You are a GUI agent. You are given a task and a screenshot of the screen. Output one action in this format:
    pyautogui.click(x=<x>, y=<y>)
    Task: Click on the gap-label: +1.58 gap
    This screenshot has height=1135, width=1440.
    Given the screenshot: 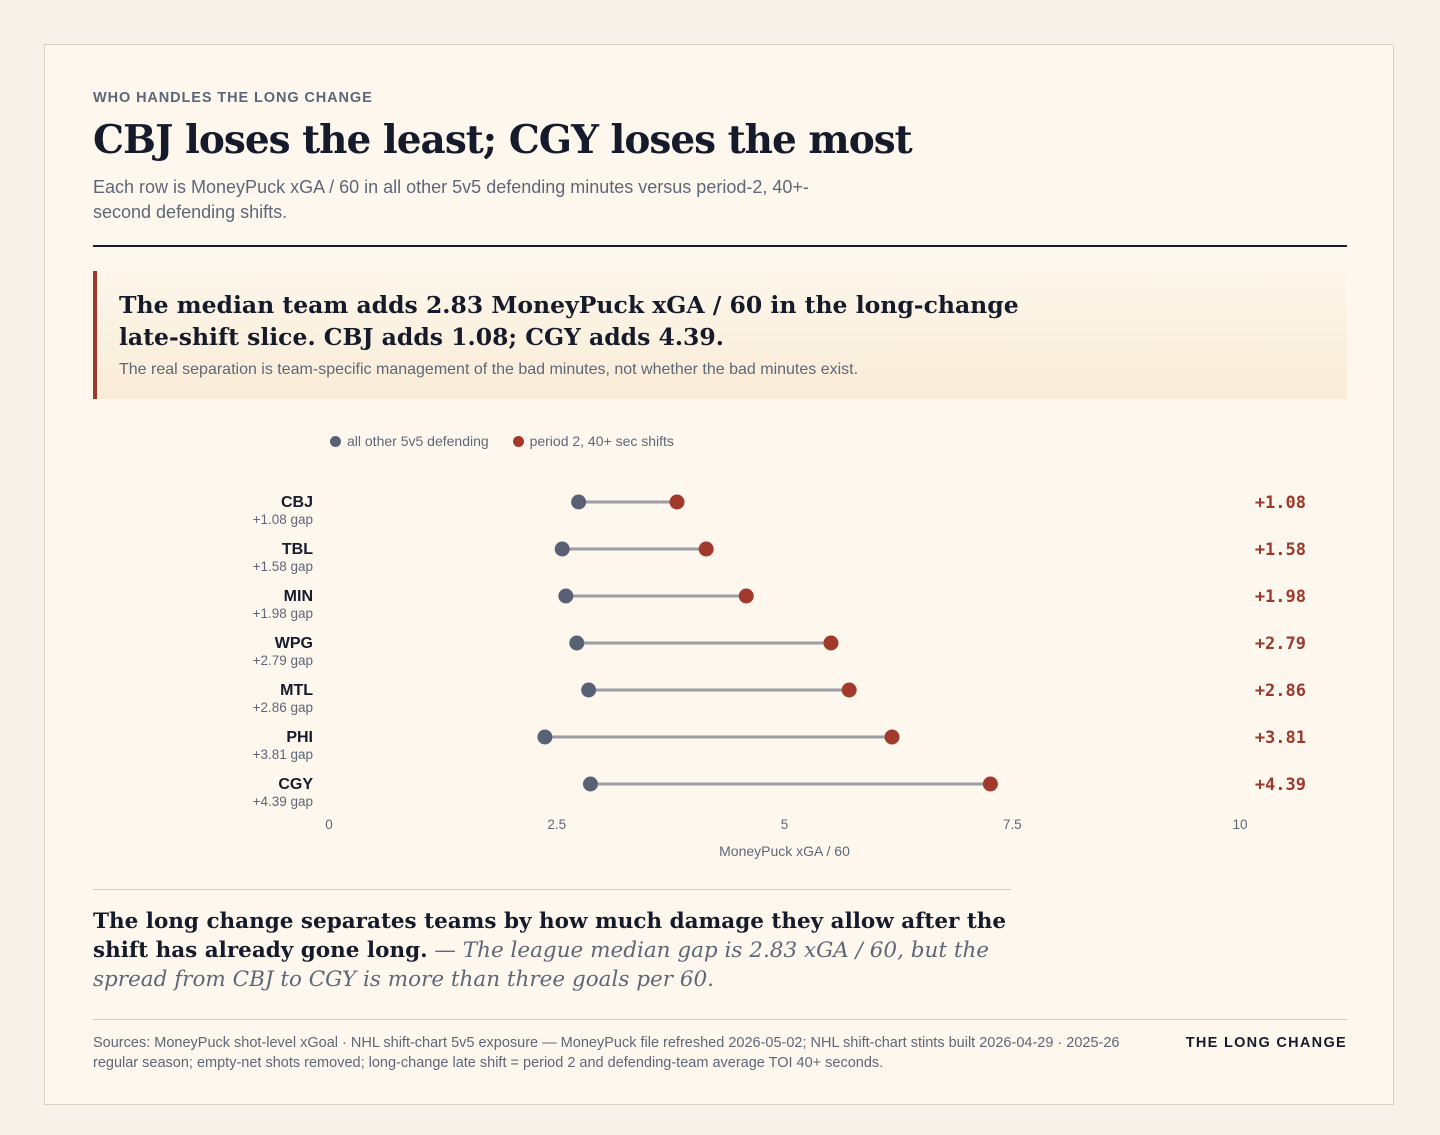 What is the action you would take?
    pyautogui.click(x=283, y=566)
    